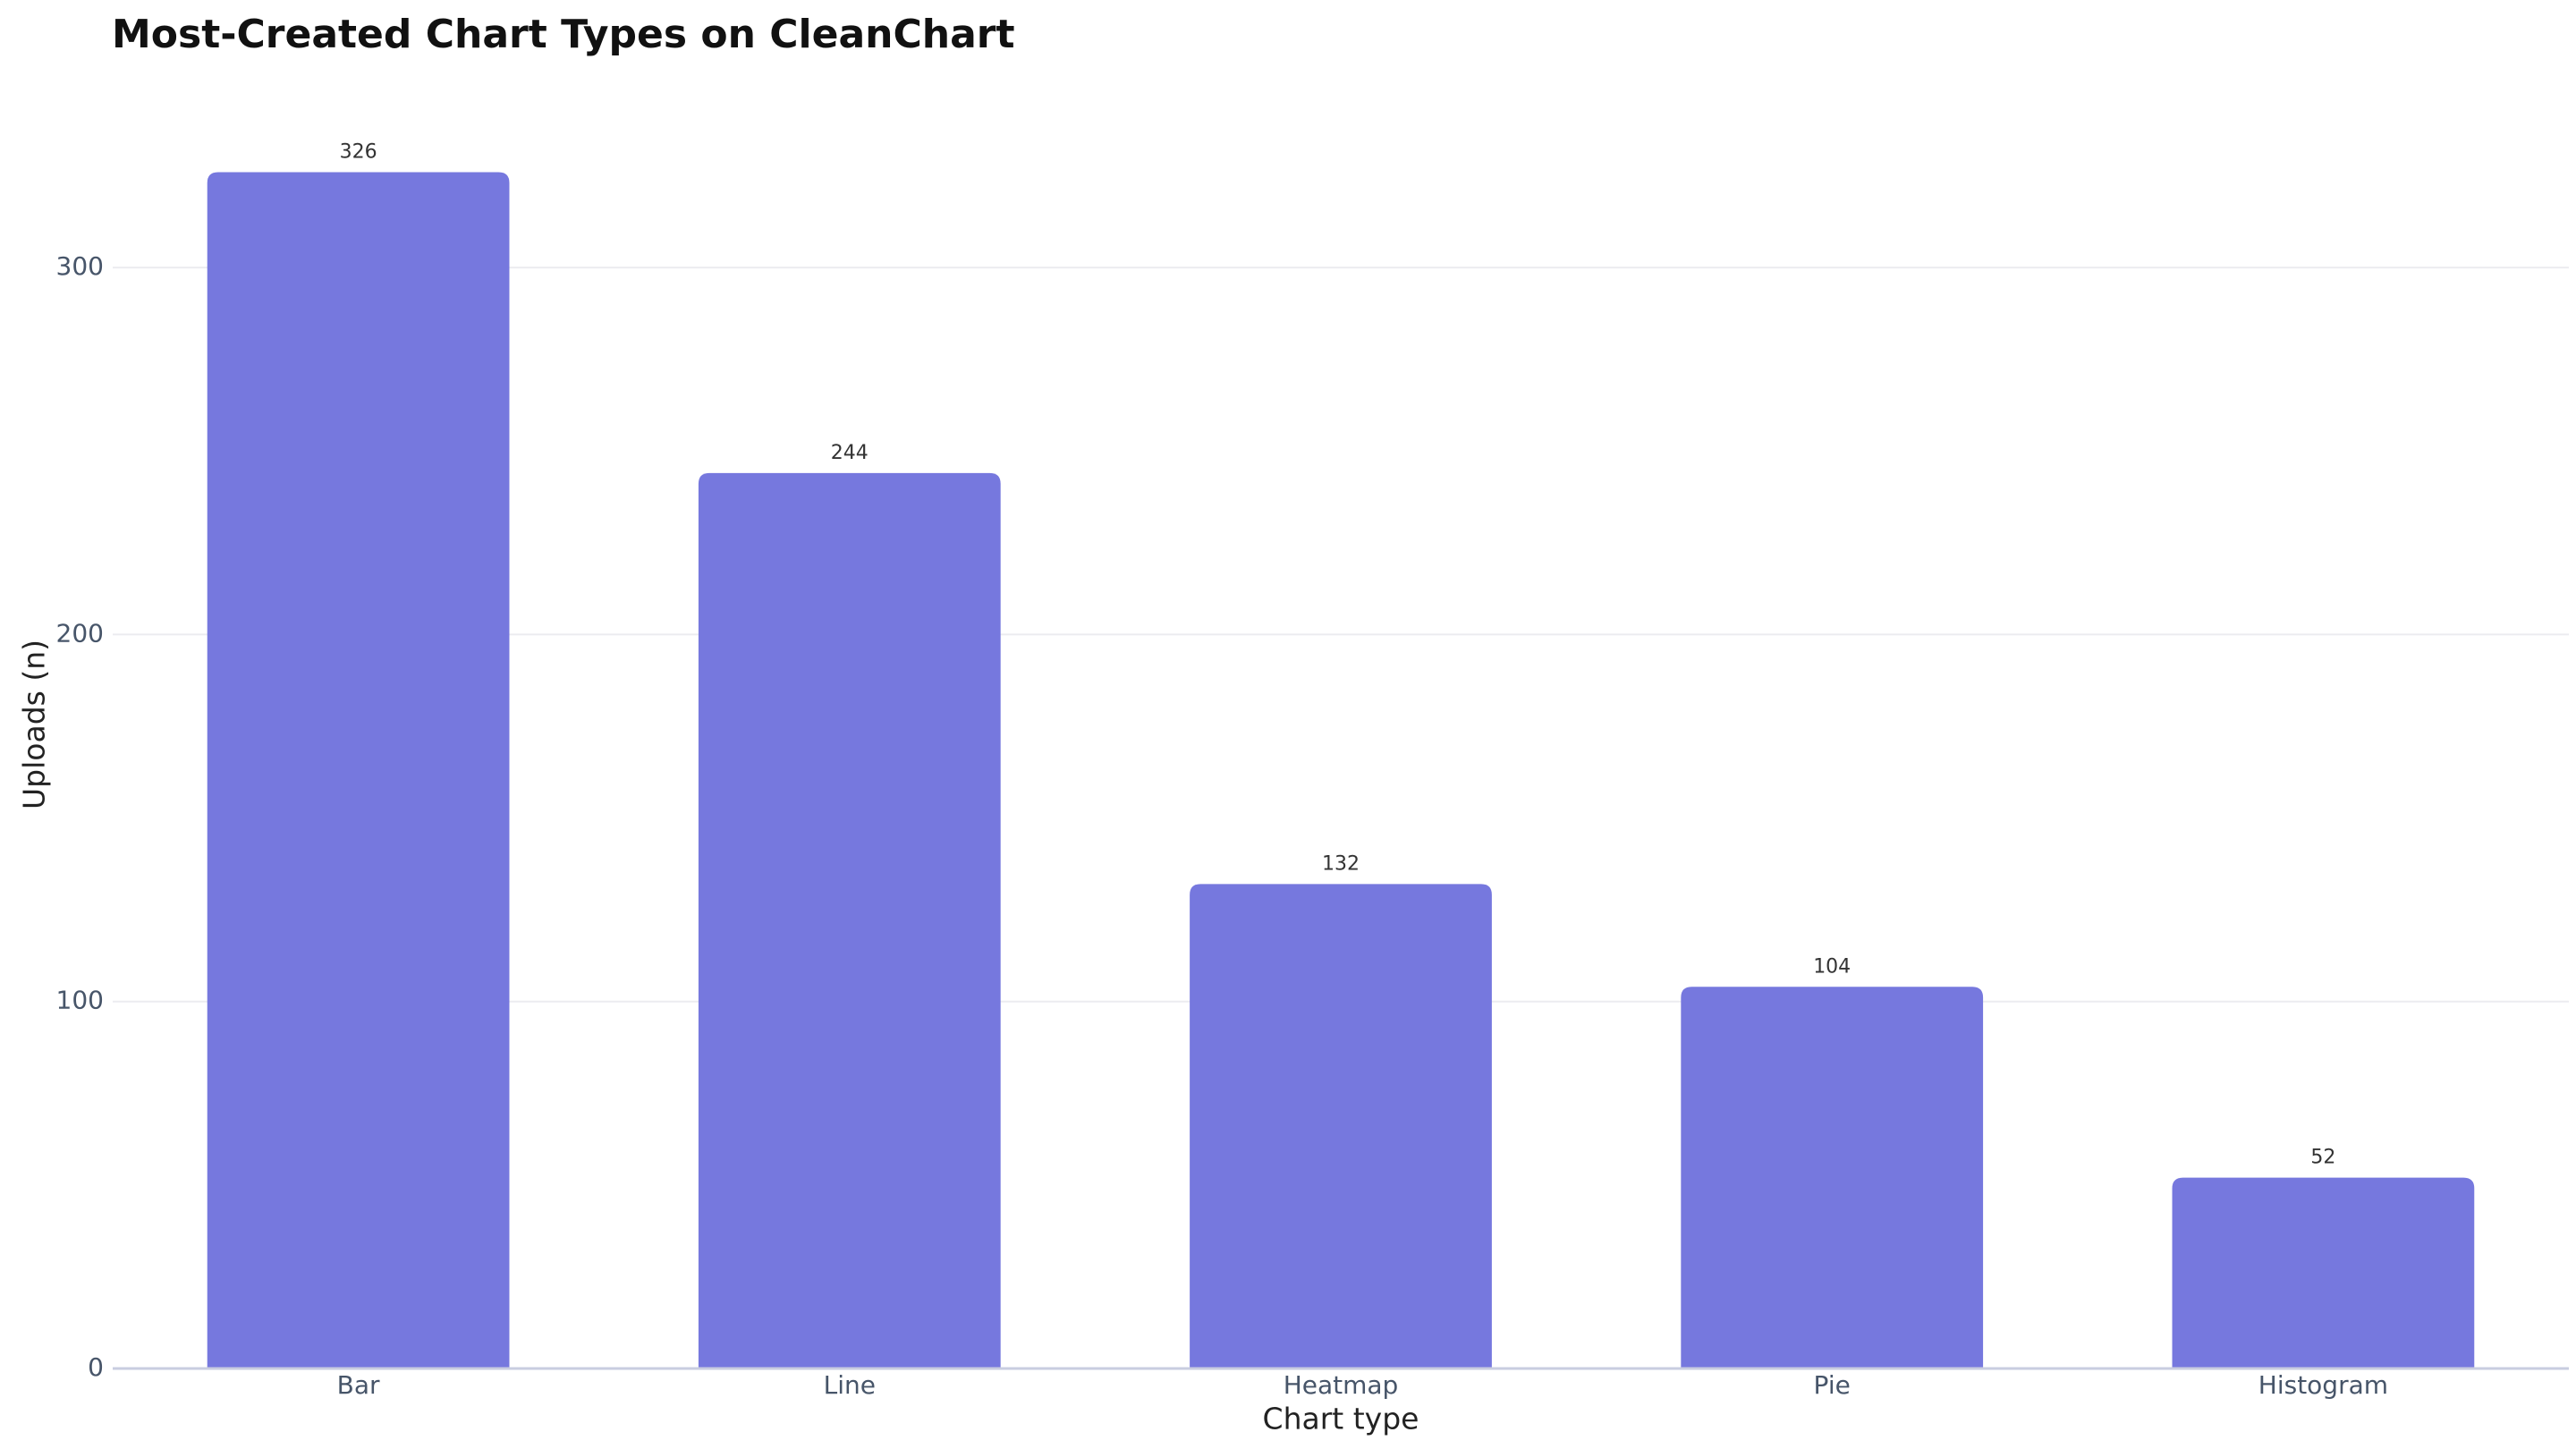 This screenshot has width=2576, height=1449. Describe the element at coordinates (850, 1385) in the screenshot. I see `x-tick-label: Line` at that location.